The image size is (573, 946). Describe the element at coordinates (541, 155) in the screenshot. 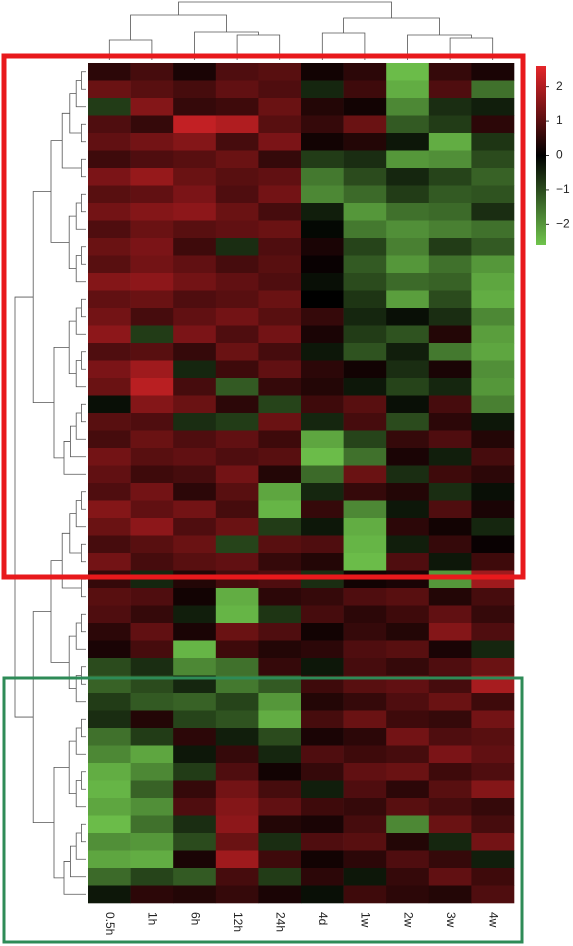

I see `colorbar` at that location.